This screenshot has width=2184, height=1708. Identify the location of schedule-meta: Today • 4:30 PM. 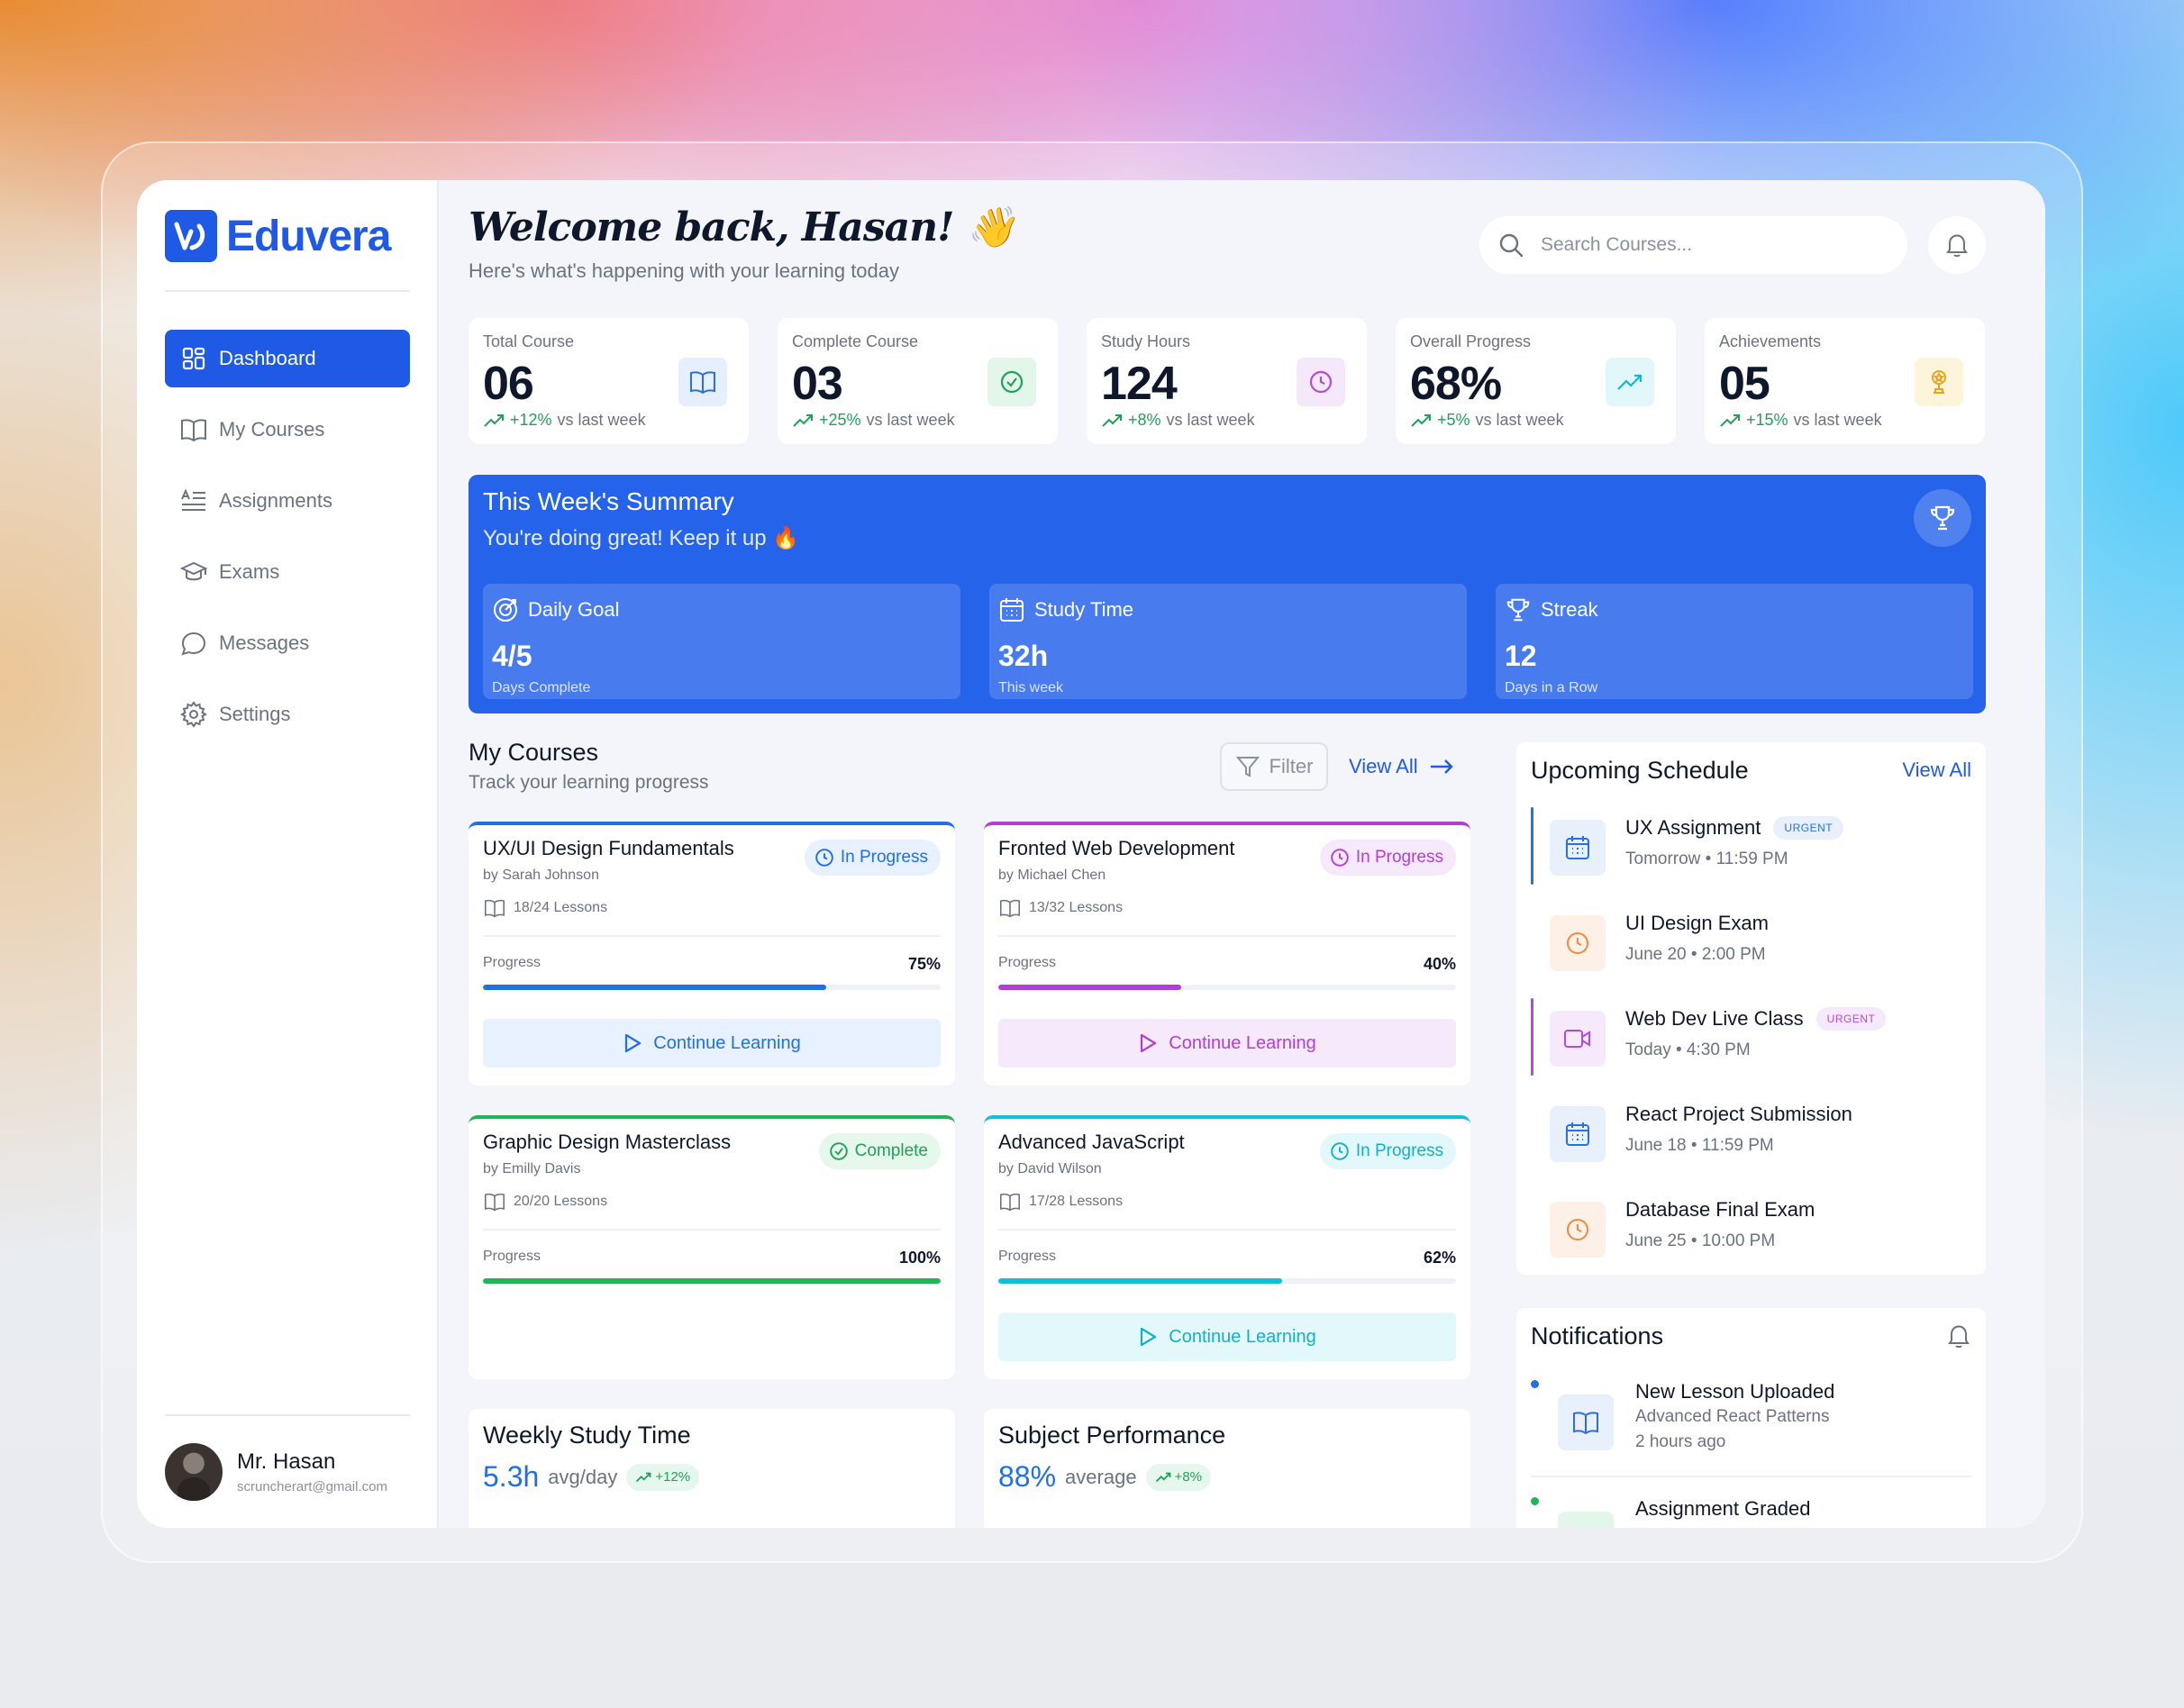
(1688, 1049).